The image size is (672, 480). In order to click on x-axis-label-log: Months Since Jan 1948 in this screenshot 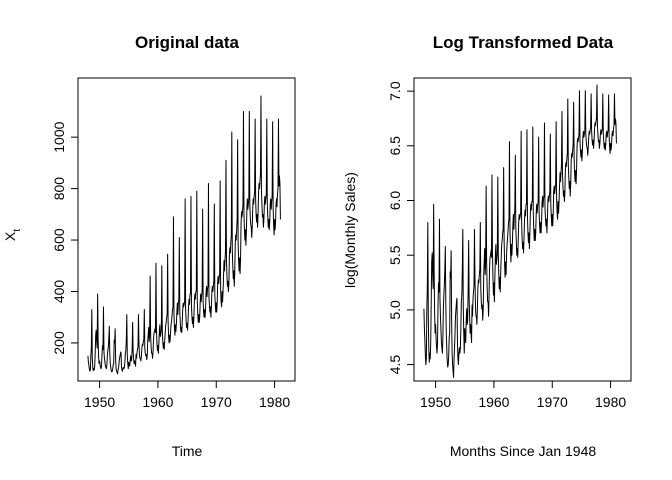, I will do `click(523, 451)`.